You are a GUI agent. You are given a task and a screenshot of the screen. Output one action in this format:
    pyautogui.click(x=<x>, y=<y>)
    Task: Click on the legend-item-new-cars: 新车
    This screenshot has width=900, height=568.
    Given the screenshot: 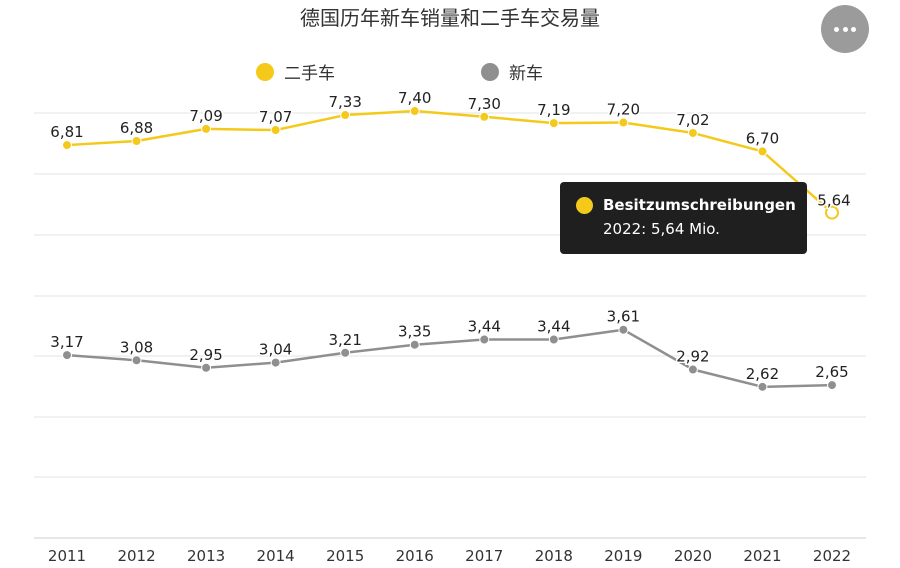 What is the action you would take?
    pyautogui.click(x=512, y=71)
    